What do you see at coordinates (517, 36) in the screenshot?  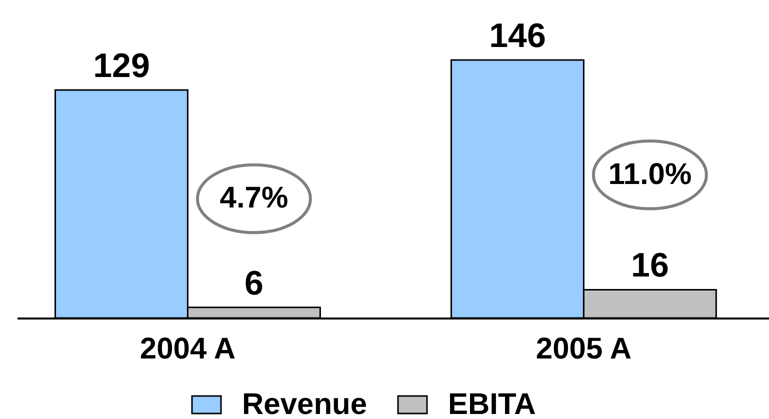 I see `data-label: 146` at bounding box center [517, 36].